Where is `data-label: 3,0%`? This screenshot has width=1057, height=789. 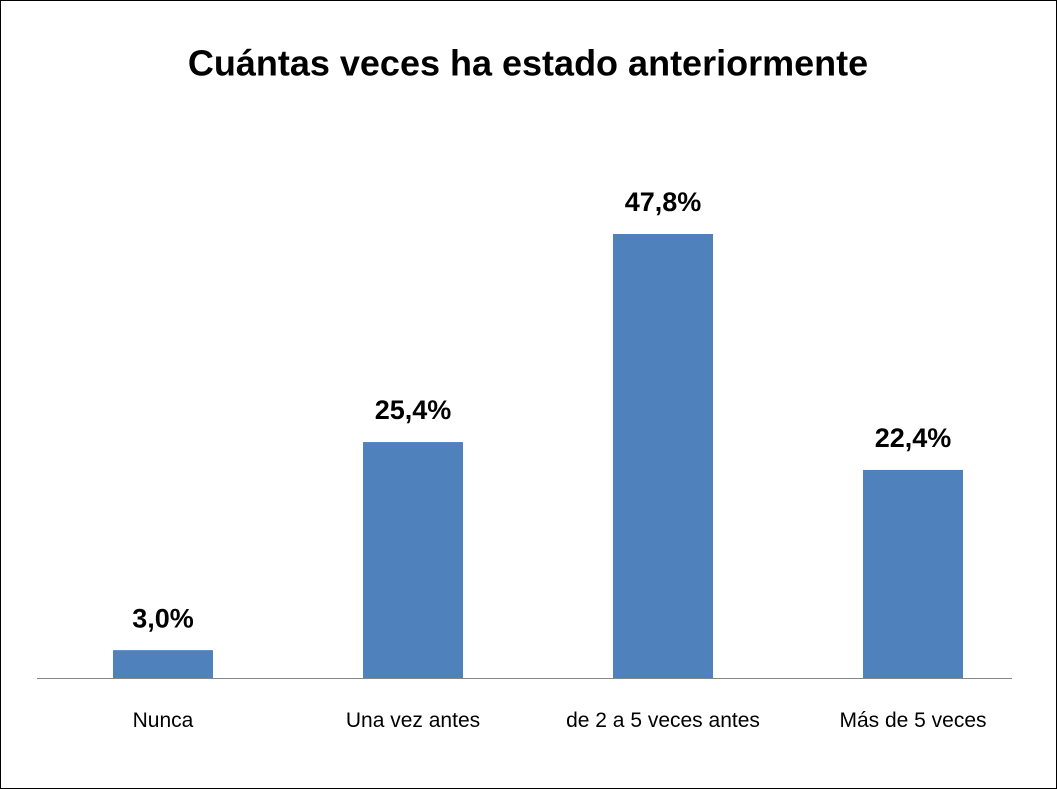
data-label: 3,0% is located at coordinates (163, 618).